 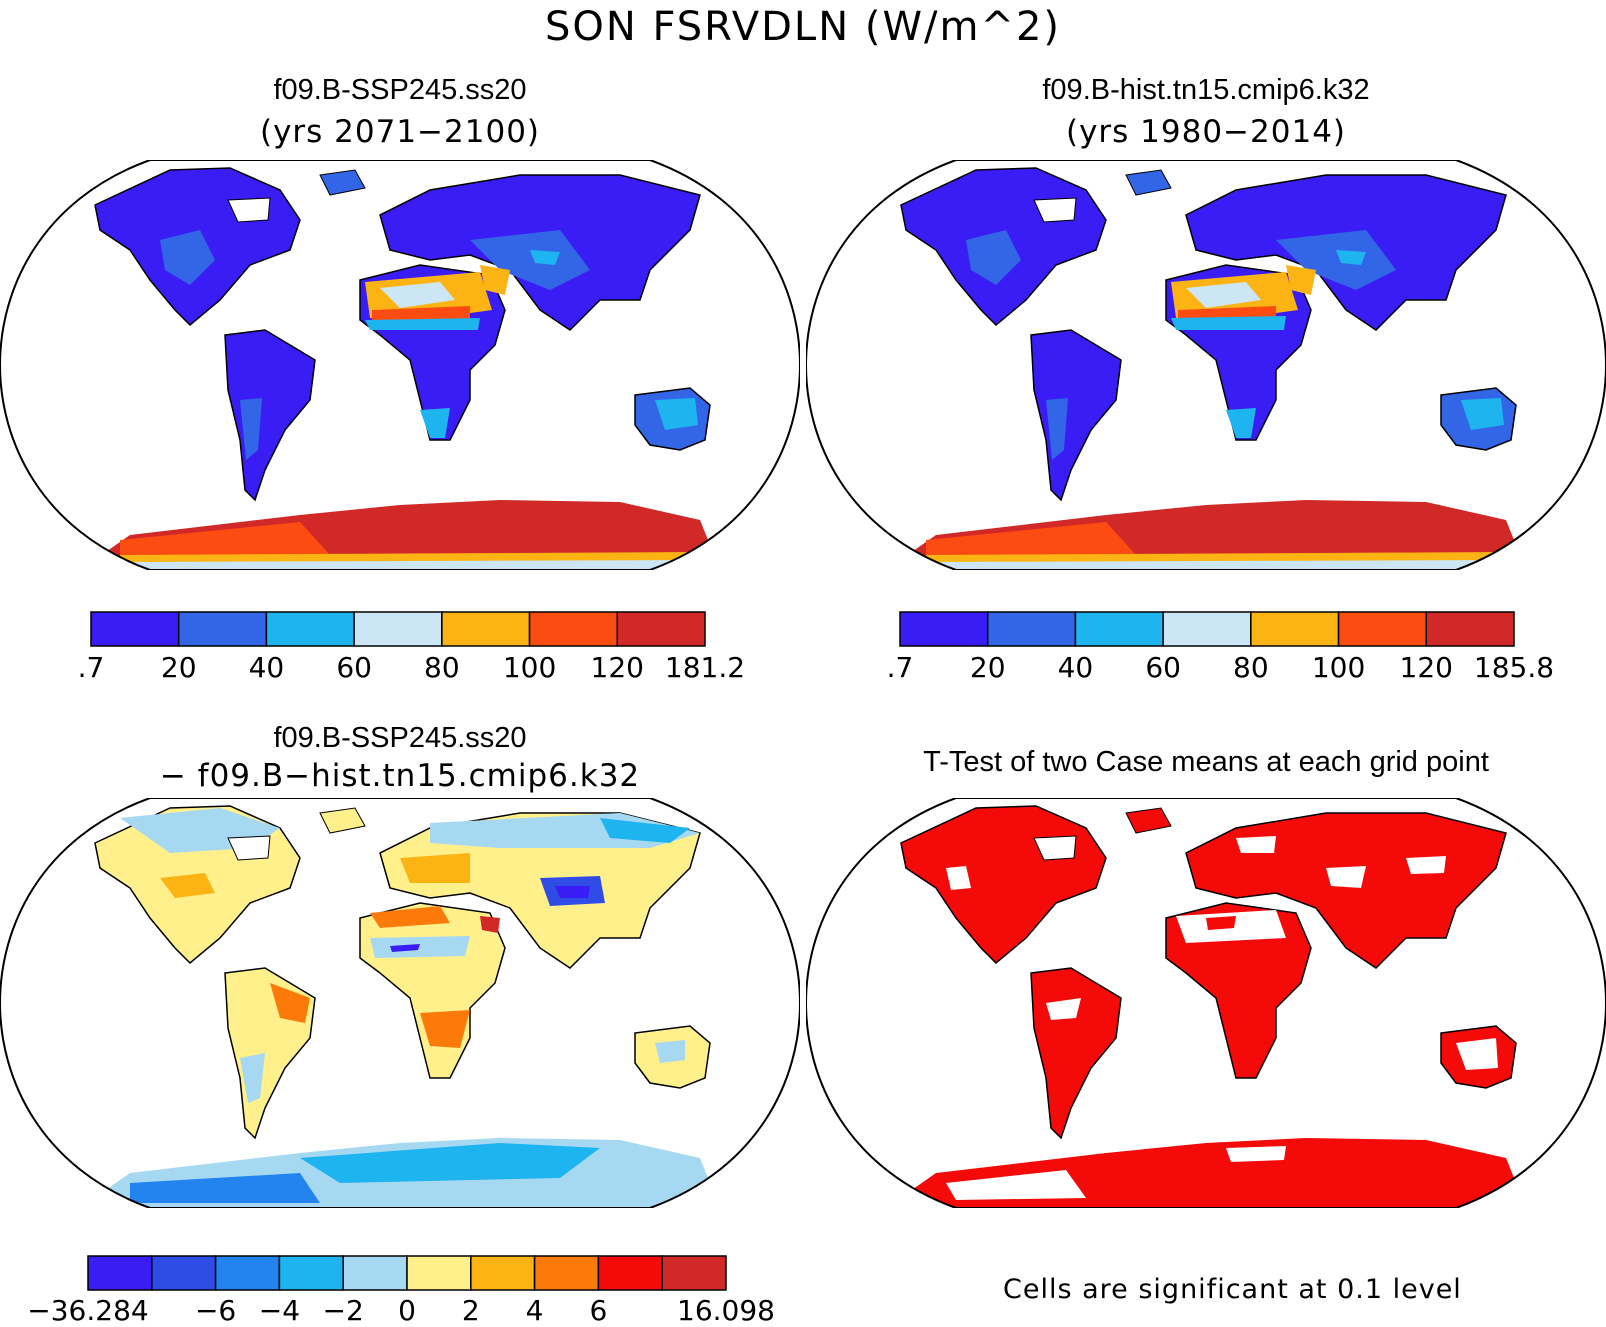 What do you see at coordinates (1514, 667) in the screenshot?
I see `top-right-colorbar-tick-label: 185.8` at bounding box center [1514, 667].